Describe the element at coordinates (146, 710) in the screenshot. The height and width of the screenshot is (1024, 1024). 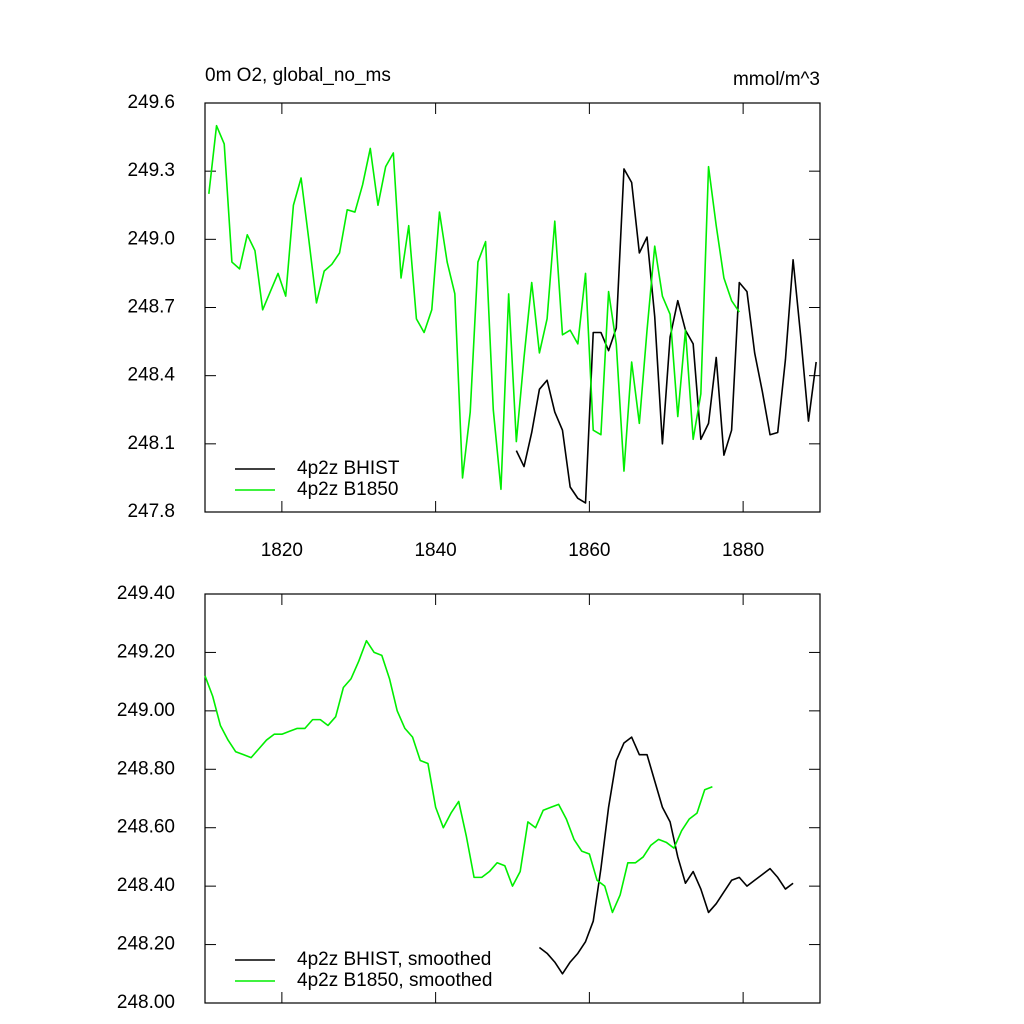
I see `y-tick-label: 249.00` at that location.